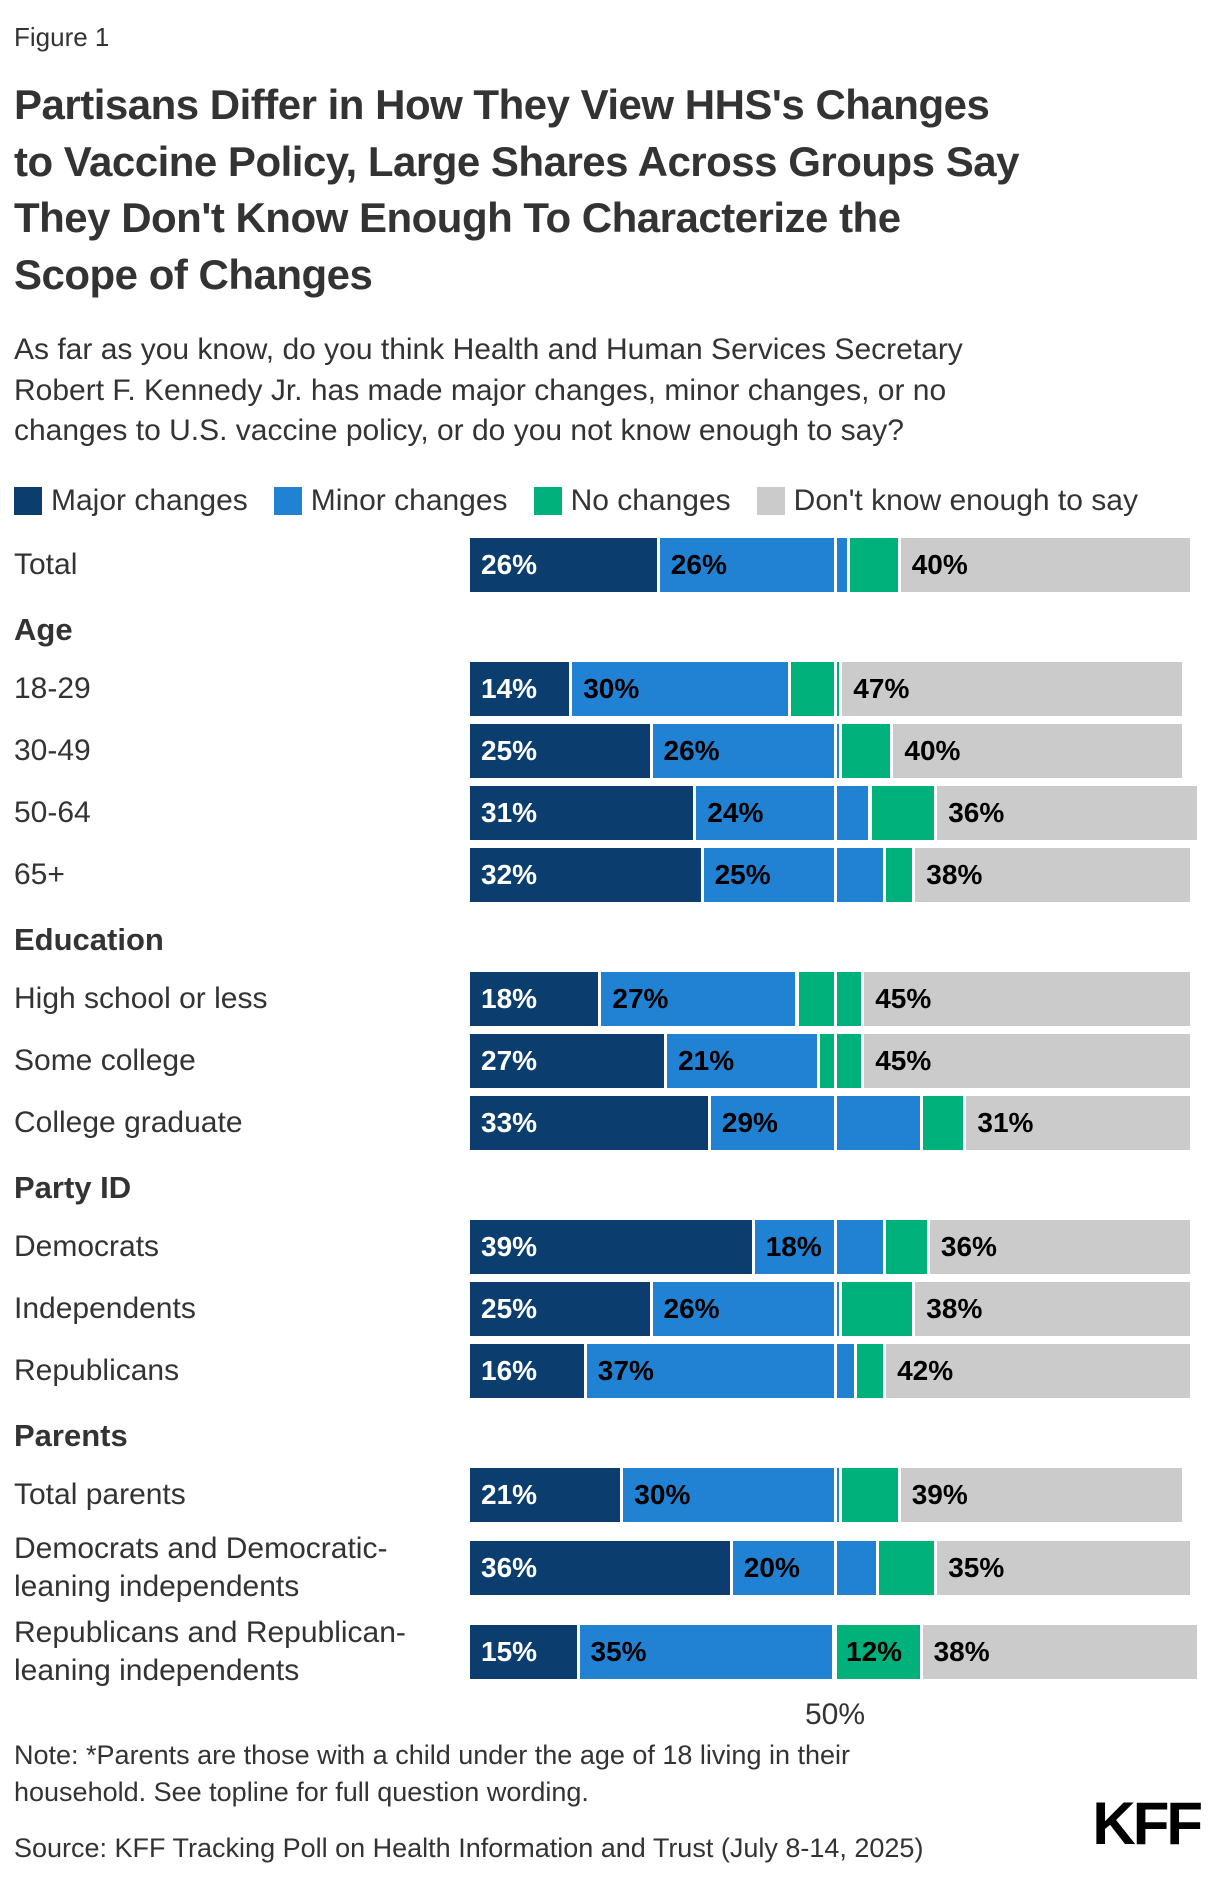 Image resolution: width=1220 pixels, height=1878 pixels. Describe the element at coordinates (1038, 1371) in the screenshot. I see `bar-segment-dk: 42%` at that location.